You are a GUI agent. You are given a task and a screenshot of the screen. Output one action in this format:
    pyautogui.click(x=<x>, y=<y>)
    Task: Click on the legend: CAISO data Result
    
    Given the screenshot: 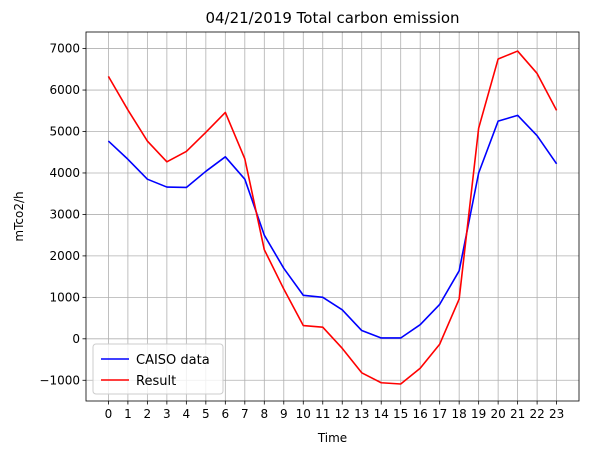 What is the action you would take?
    pyautogui.click(x=158, y=369)
    